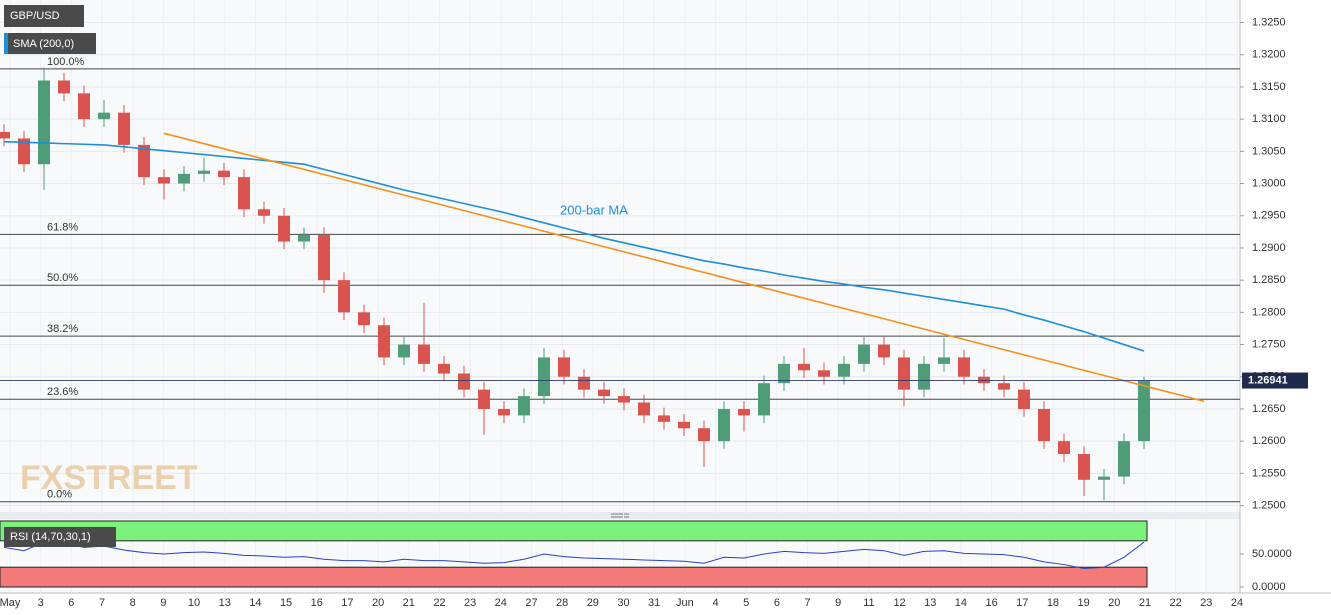 This screenshot has height=615, width=1331. Describe the element at coordinates (35, 16) in the screenshot. I see `symbol: GBP/USD` at that location.